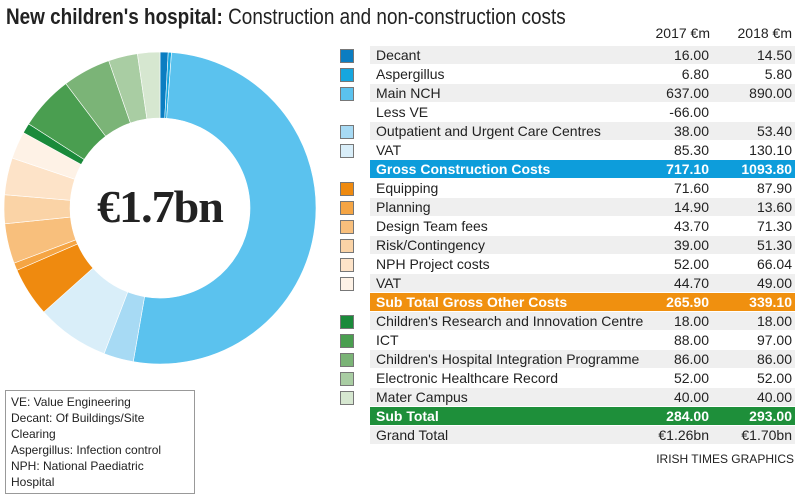 This screenshot has height=494, width=800. Describe the element at coordinates (774, 359) in the screenshot. I see `value-2018: 86.00` at that location.